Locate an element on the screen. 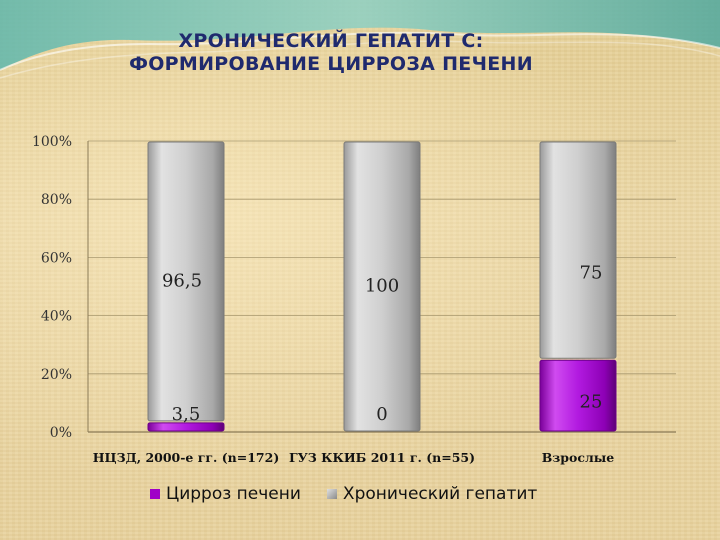 This screenshot has height=540, width=720. legend-label-cirrhosis: Цирроз печени is located at coordinates (233, 494).